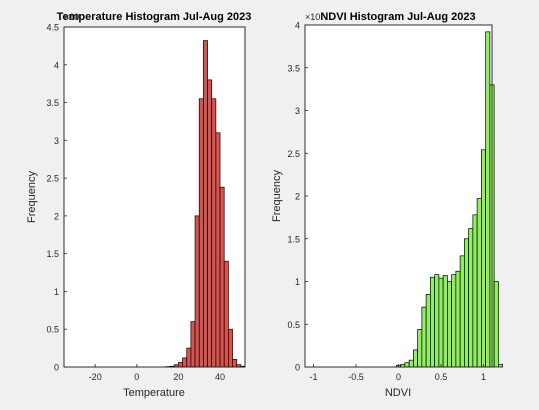  What do you see at coordinates (52, 254) in the screenshot?
I see `temperature-y-tick-label: 1.5` at bounding box center [52, 254].